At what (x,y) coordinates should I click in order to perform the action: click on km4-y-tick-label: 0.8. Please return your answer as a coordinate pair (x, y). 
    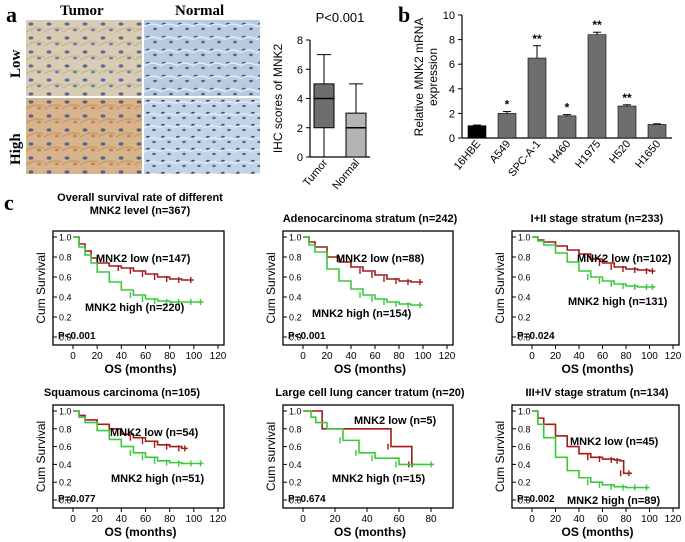
    Looking at the image, I should click on (65, 429).